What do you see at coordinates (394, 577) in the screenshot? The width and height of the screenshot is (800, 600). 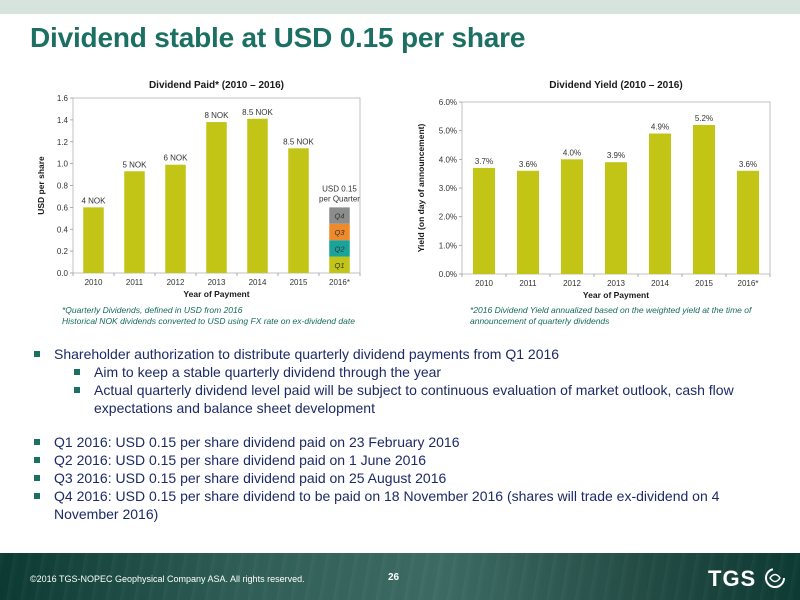 I see `page-number: 26` at bounding box center [394, 577].